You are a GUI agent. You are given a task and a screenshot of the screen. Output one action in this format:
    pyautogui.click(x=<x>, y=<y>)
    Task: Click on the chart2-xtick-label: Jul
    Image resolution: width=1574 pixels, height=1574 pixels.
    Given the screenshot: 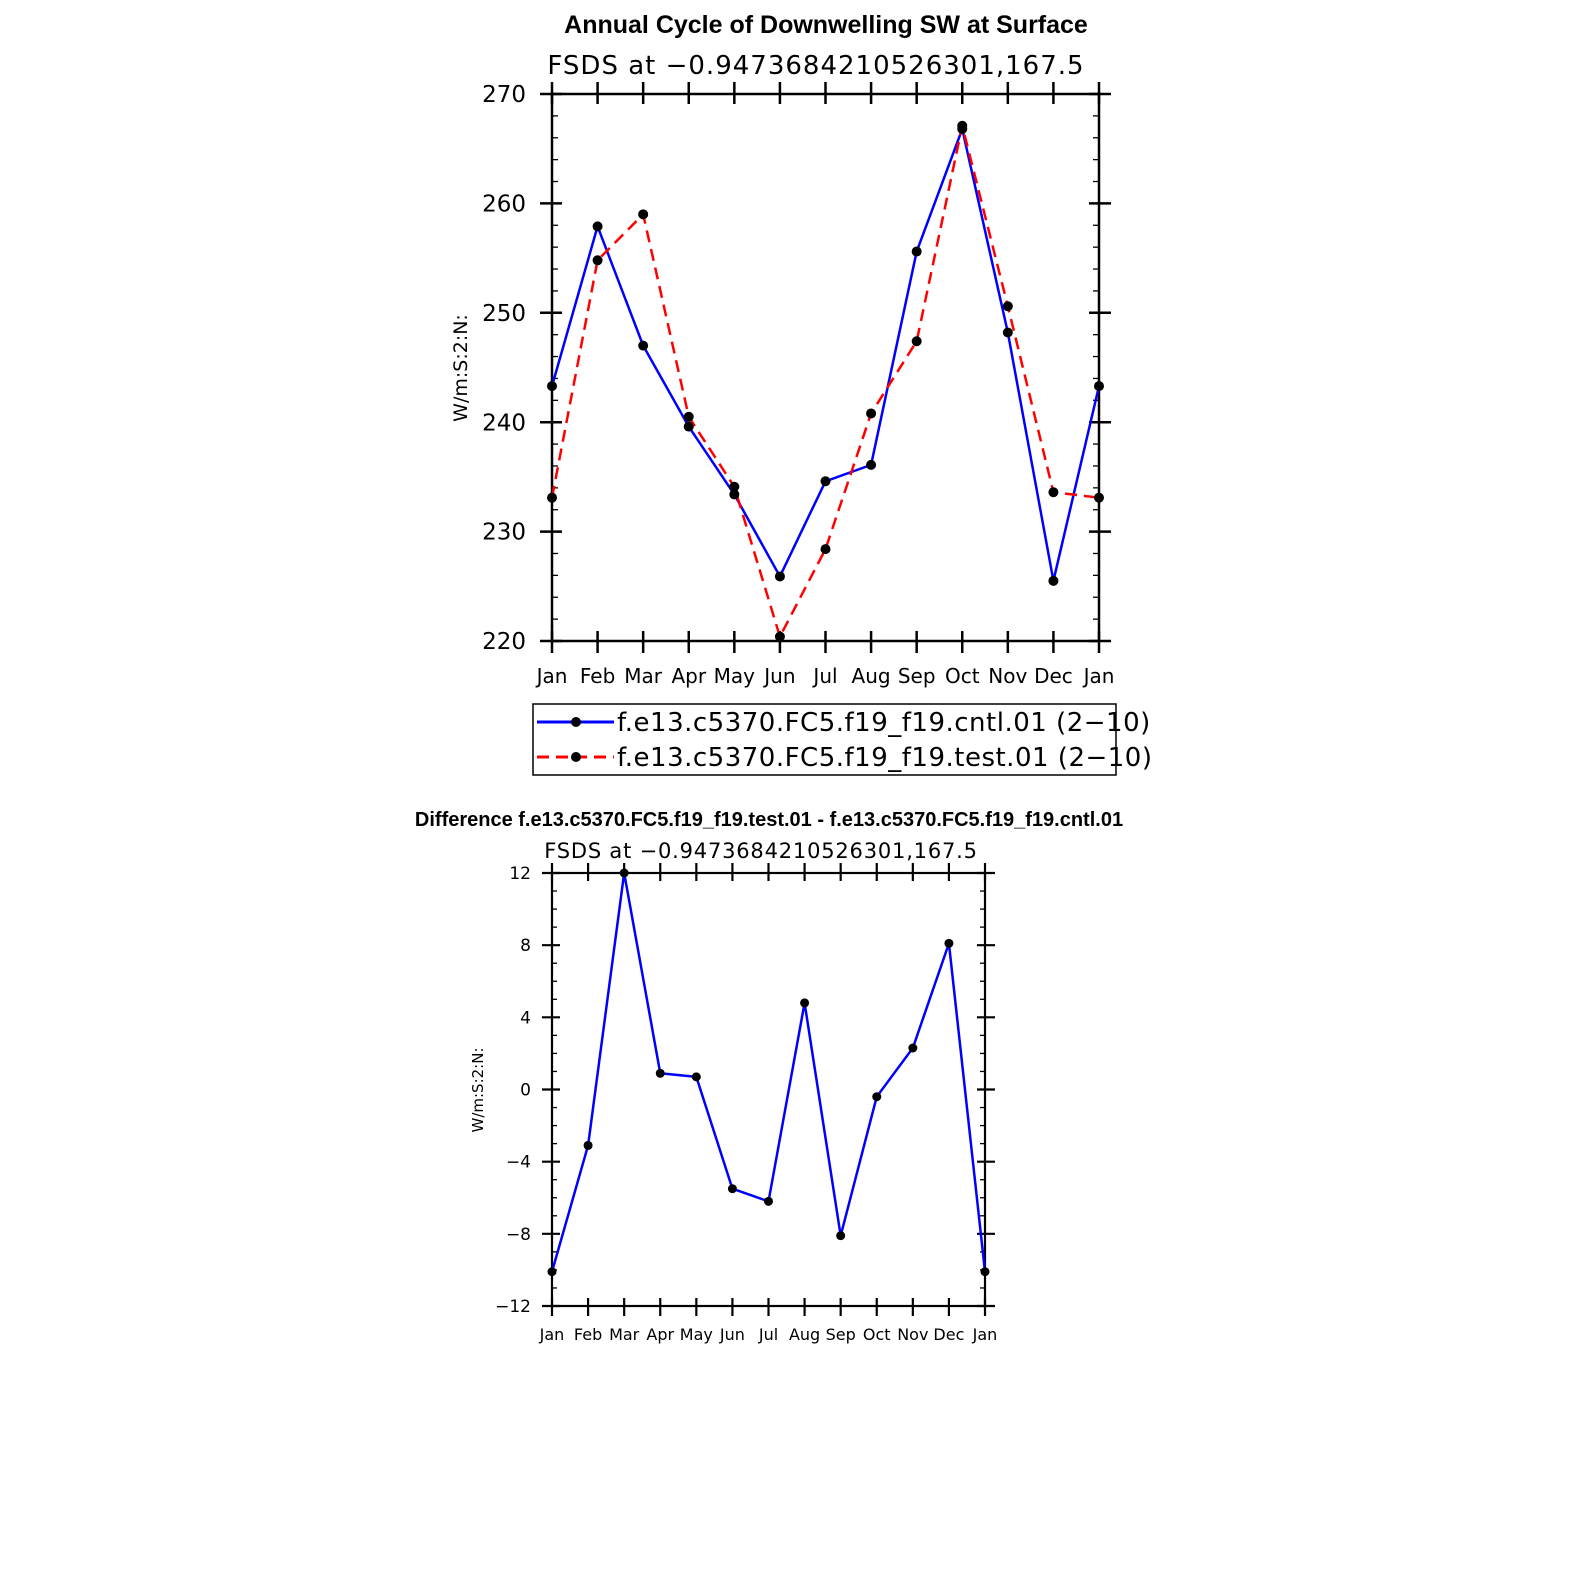 What is the action you would take?
    pyautogui.click(x=768, y=1334)
    